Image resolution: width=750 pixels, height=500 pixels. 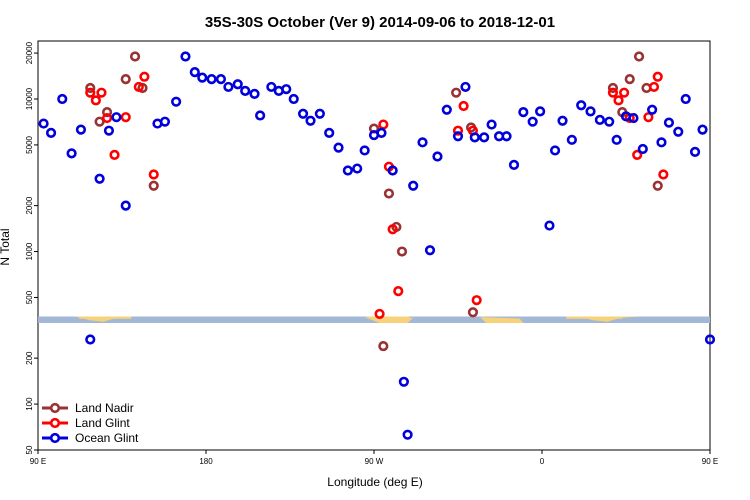 I want to click on y-tick-label: 200, so click(x=29, y=358).